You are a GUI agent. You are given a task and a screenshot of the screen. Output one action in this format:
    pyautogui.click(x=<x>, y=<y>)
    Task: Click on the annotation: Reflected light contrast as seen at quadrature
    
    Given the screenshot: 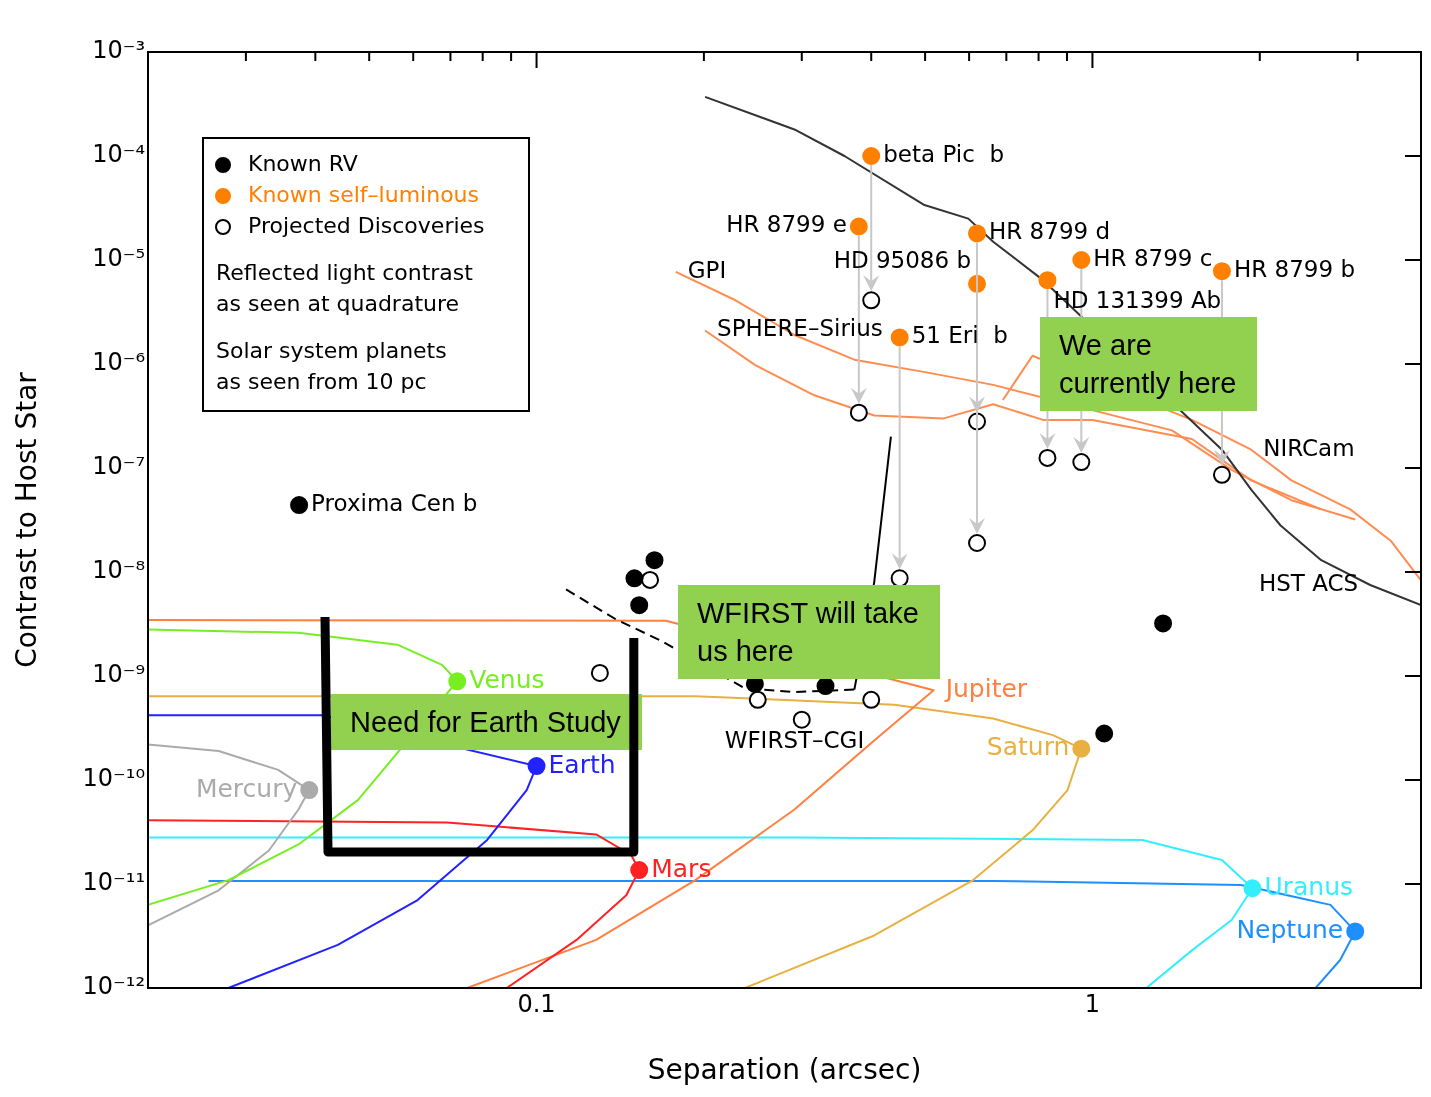 What is the action you would take?
    pyautogui.click(x=345, y=287)
    